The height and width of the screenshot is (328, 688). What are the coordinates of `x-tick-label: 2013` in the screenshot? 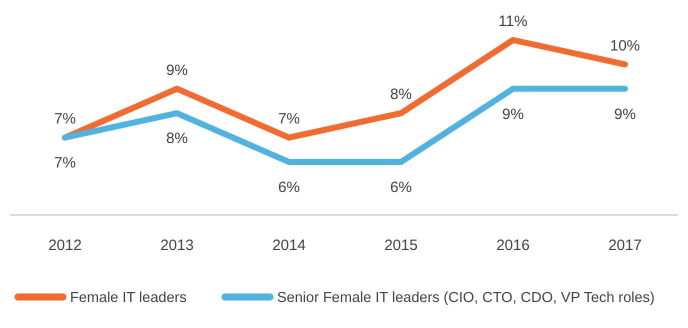 It's located at (177, 245).